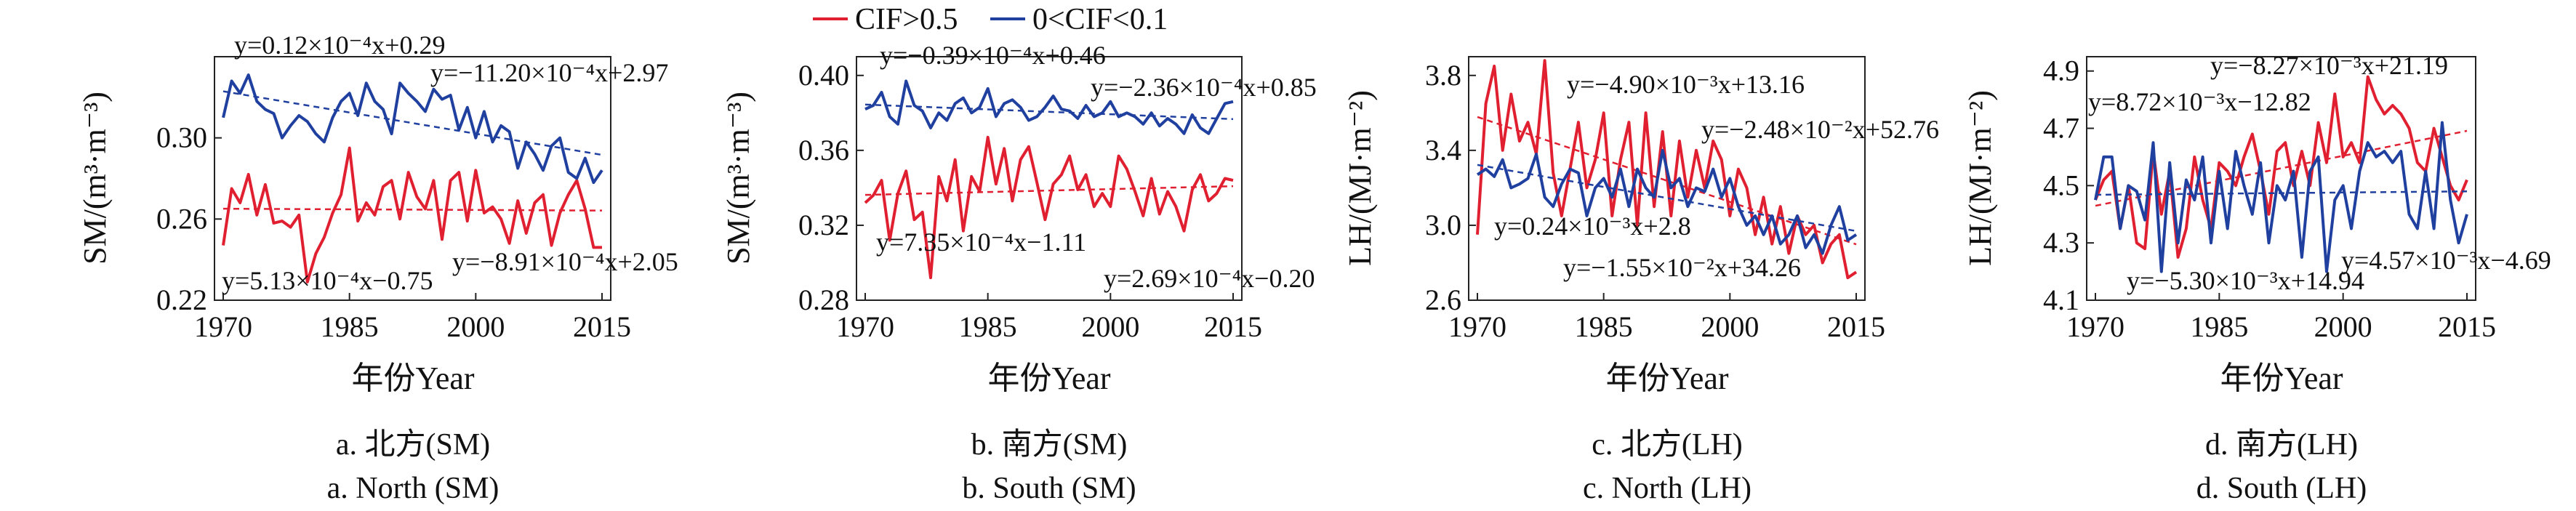  Describe the element at coordinates (1686, 84) in the screenshot. I see `trend-equation: y=−4.90×10⁻³x+13.16` at that location.